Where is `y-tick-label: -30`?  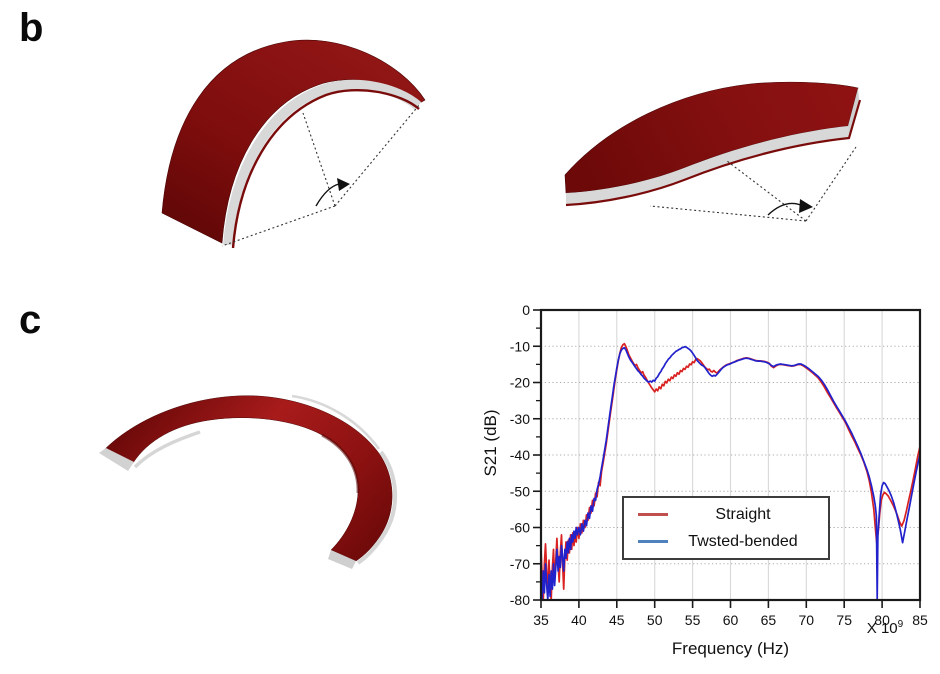
y-tick-label: -30 is located at coordinates (520, 419).